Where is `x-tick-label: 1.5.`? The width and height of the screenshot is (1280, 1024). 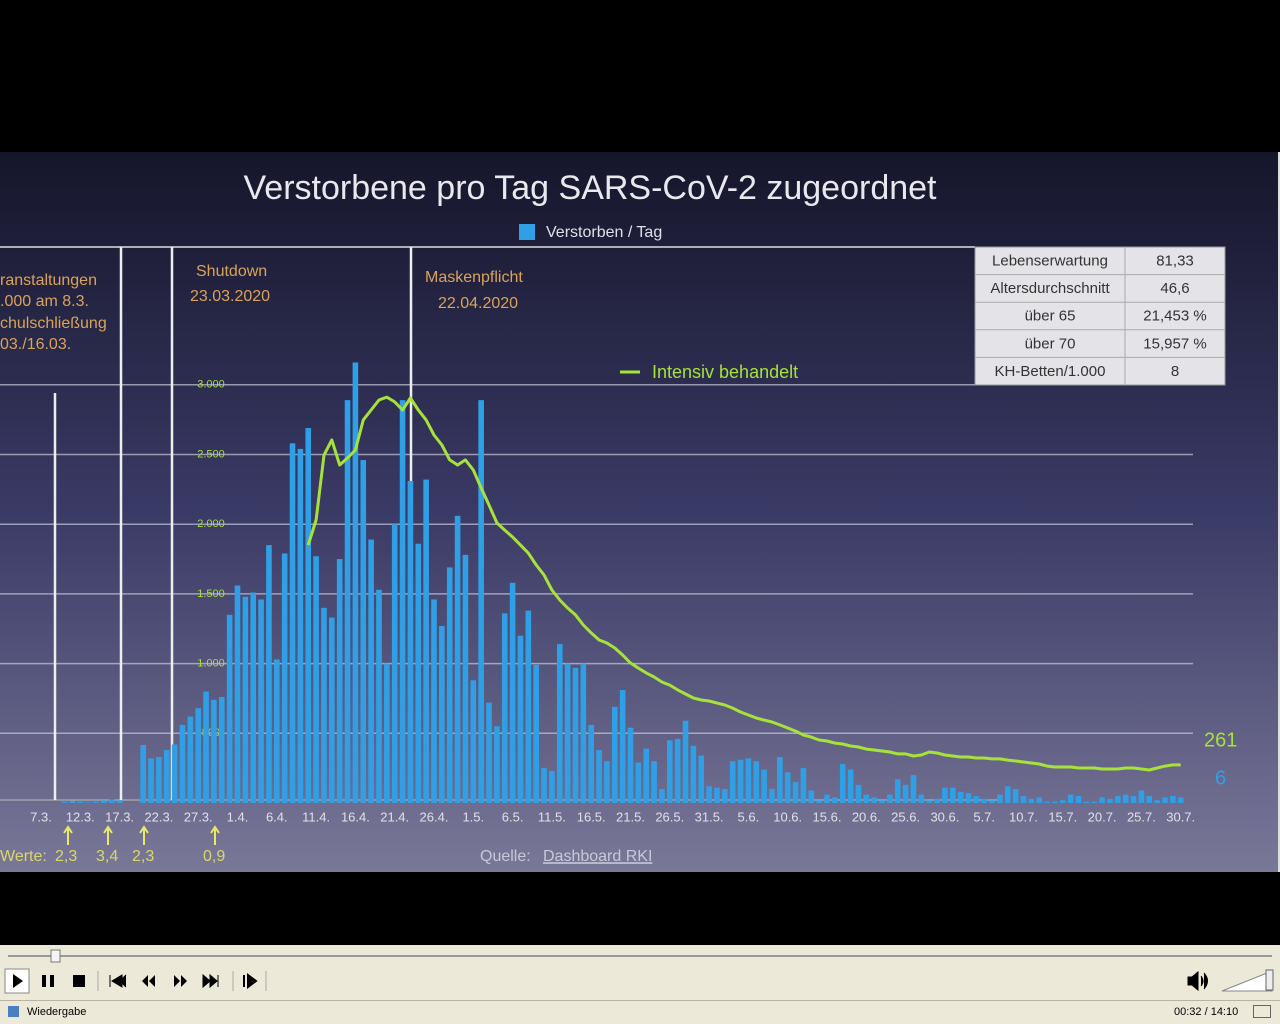
x-tick-label: 1.5. is located at coordinates (473, 816).